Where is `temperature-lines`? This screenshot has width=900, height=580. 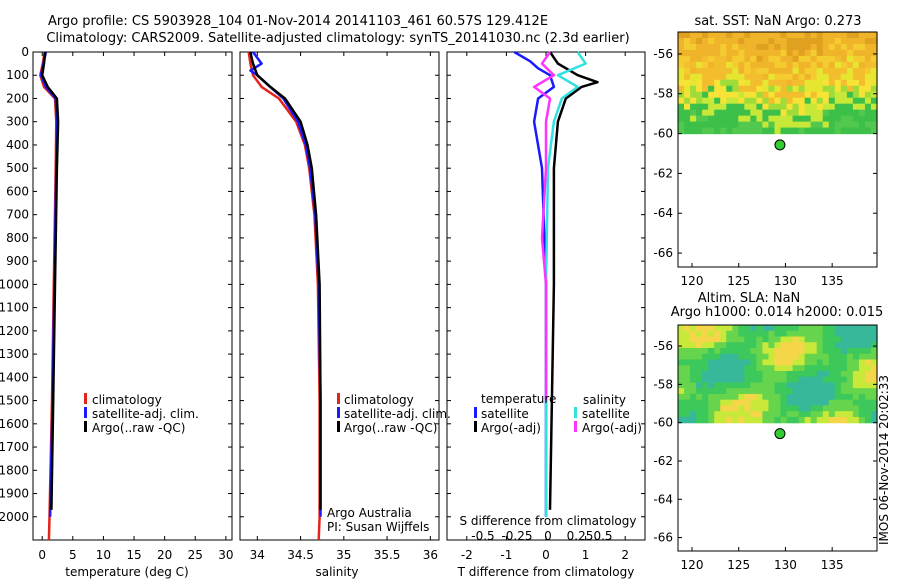
temperature-lines is located at coordinates (49, 296).